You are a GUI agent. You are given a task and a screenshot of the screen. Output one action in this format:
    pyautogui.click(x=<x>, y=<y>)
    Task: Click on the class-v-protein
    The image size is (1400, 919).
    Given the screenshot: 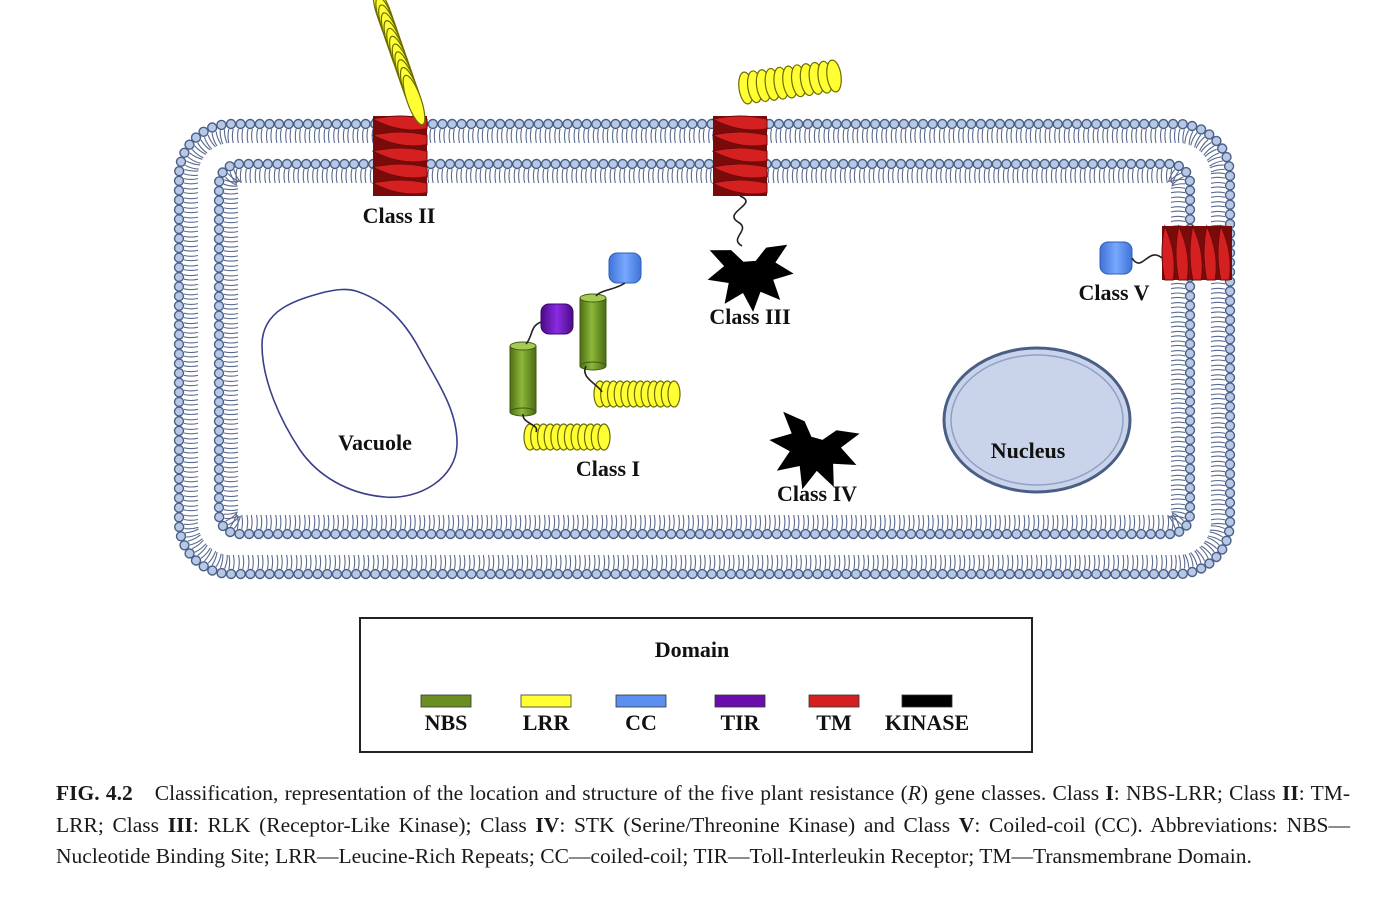 What is the action you would take?
    pyautogui.click(x=1165, y=252)
    